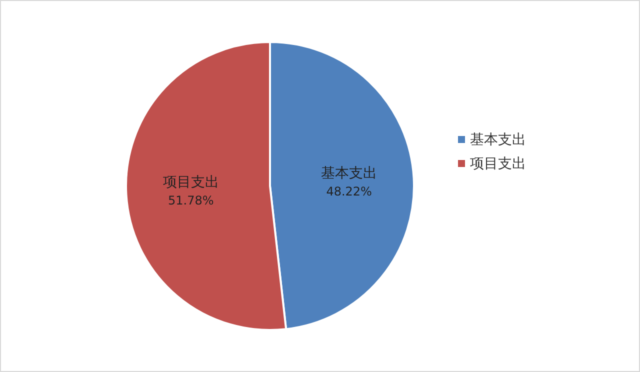 The width and height of the screenshot is (640, 372). Describe the element at coordinates (349, 191) in the screenshot. I see `data-label: 48.22%` at that location.